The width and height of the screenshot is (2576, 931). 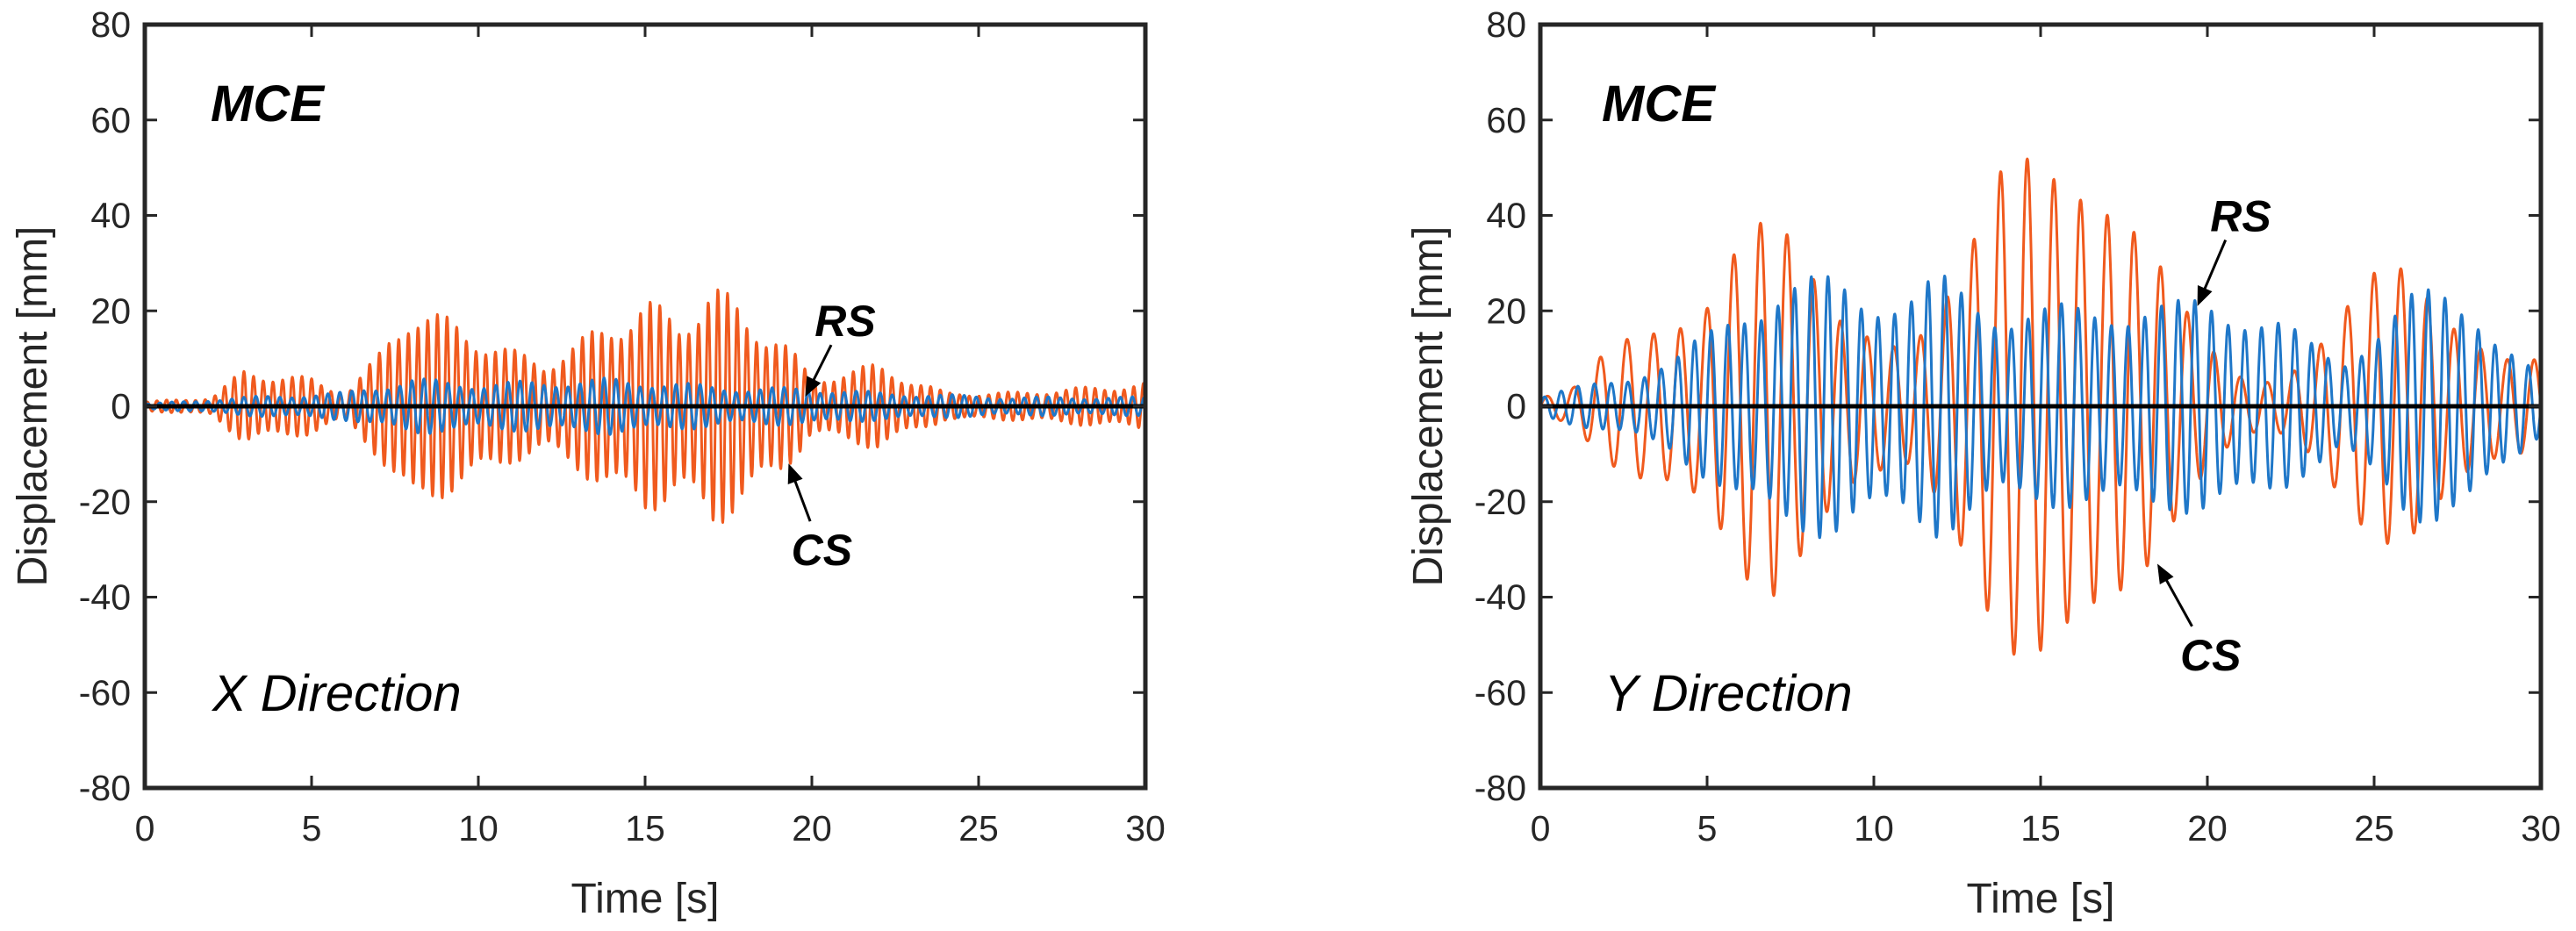 I want to click on plot-area-x, so click(x=645, y=406).